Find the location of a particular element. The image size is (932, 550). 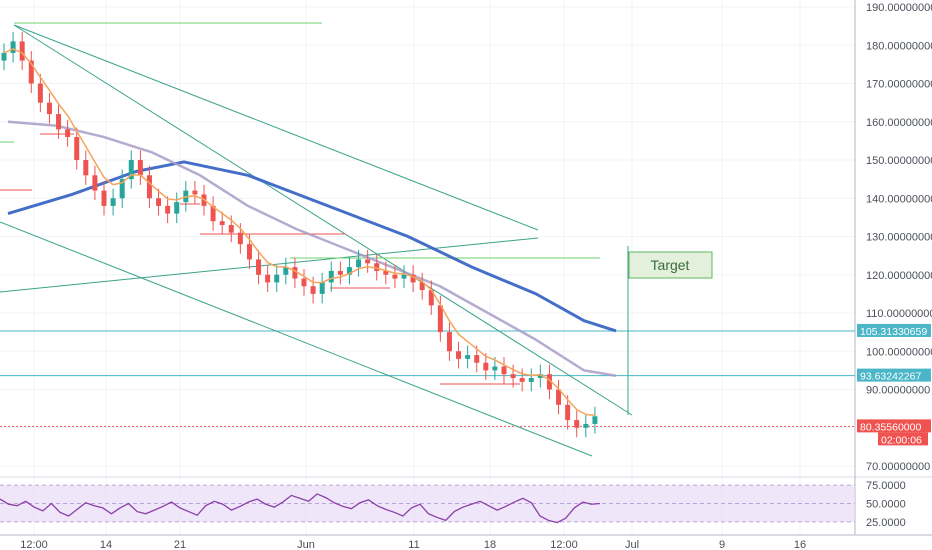

price-tick-label: 180.00000000 is located at coordinates (899, 46).